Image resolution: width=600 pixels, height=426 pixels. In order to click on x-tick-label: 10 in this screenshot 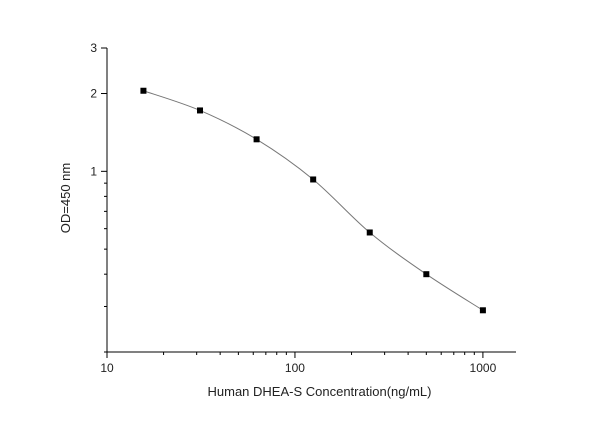, I will do `click(107, 368)`.